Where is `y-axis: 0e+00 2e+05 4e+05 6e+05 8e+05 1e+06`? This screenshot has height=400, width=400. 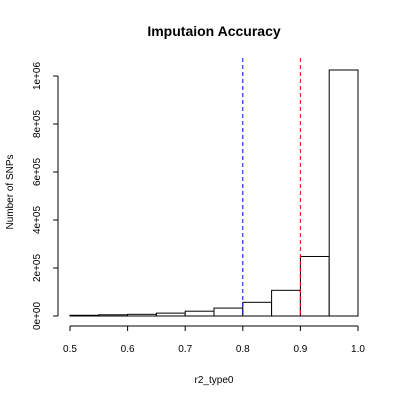 y-axis: 0e+00 2e+05 4e+05 6e+05 8e+05 1e+06 is located at coordinates (45, 196).